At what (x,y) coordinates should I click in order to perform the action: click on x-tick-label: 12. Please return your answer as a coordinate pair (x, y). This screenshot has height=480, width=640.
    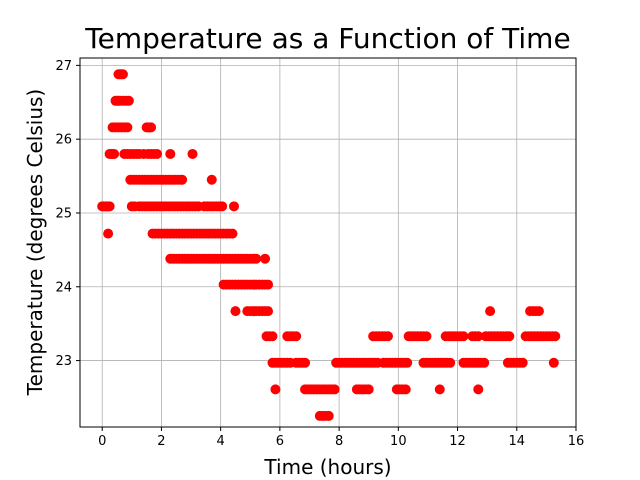
    Looking at the image, I should click on (457, 441).